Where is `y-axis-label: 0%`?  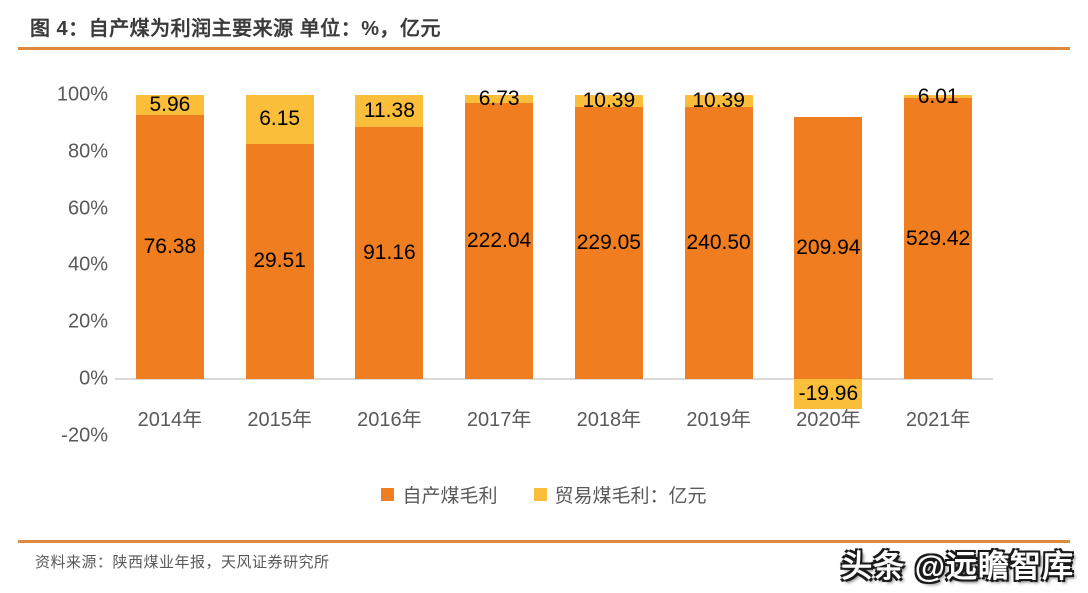
y-axis-label: 0% is located at coordinates (93, 378).